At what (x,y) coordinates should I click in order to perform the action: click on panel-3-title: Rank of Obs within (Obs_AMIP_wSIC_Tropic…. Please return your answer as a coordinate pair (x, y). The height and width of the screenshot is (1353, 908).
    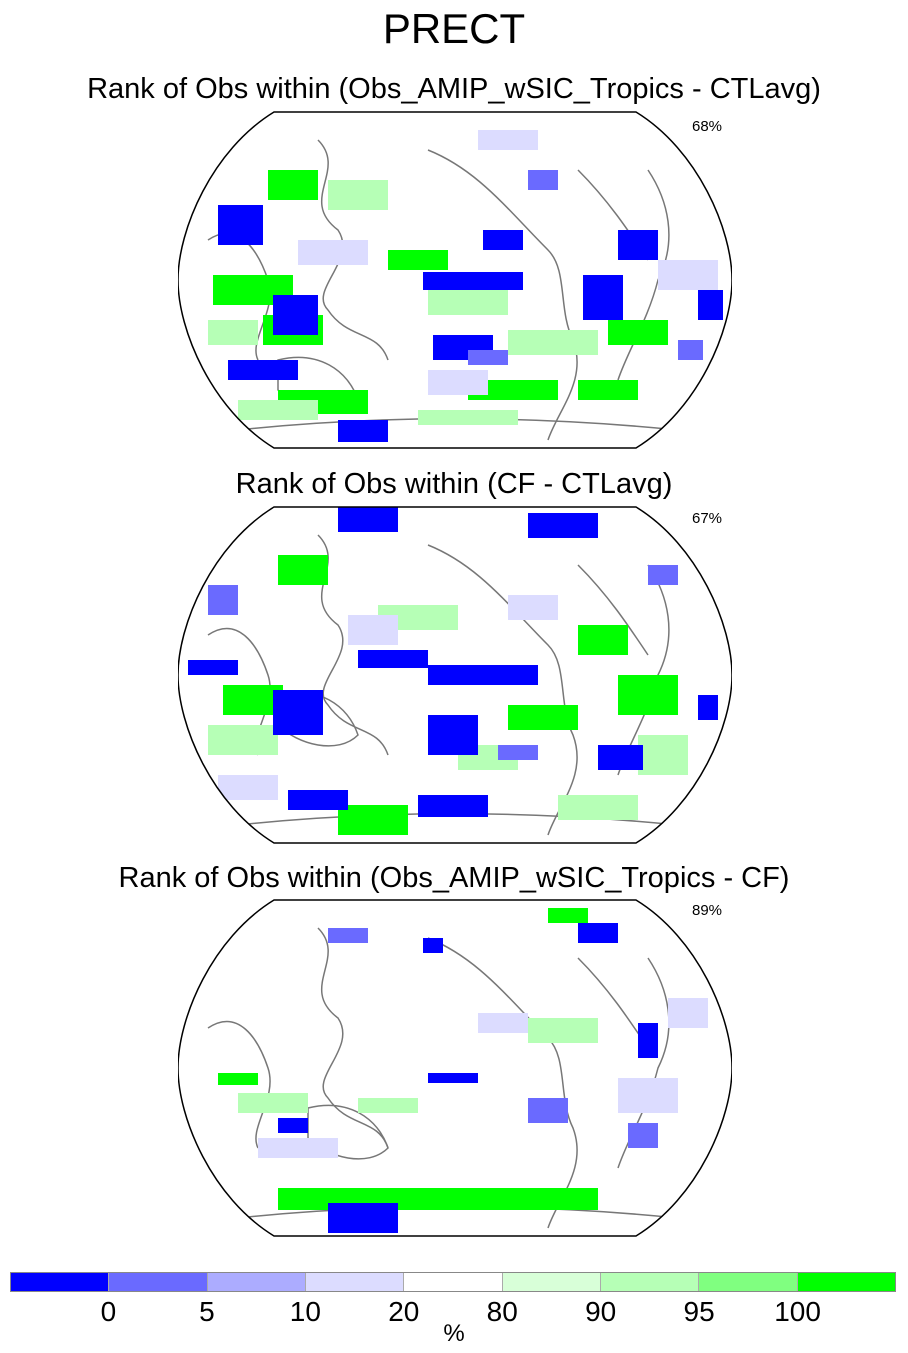
    Looking at the image, I should click on (454, 878).